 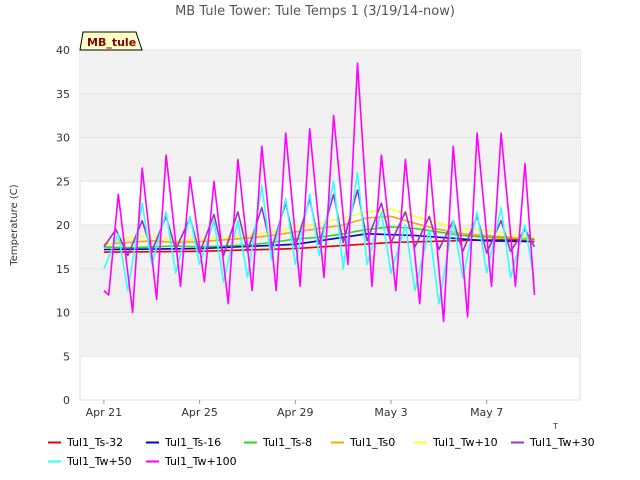 What do you see at coordinates (63, 138) in the screenshot?
I see `y-tick-label: 30` at bounding box center [63, 138].